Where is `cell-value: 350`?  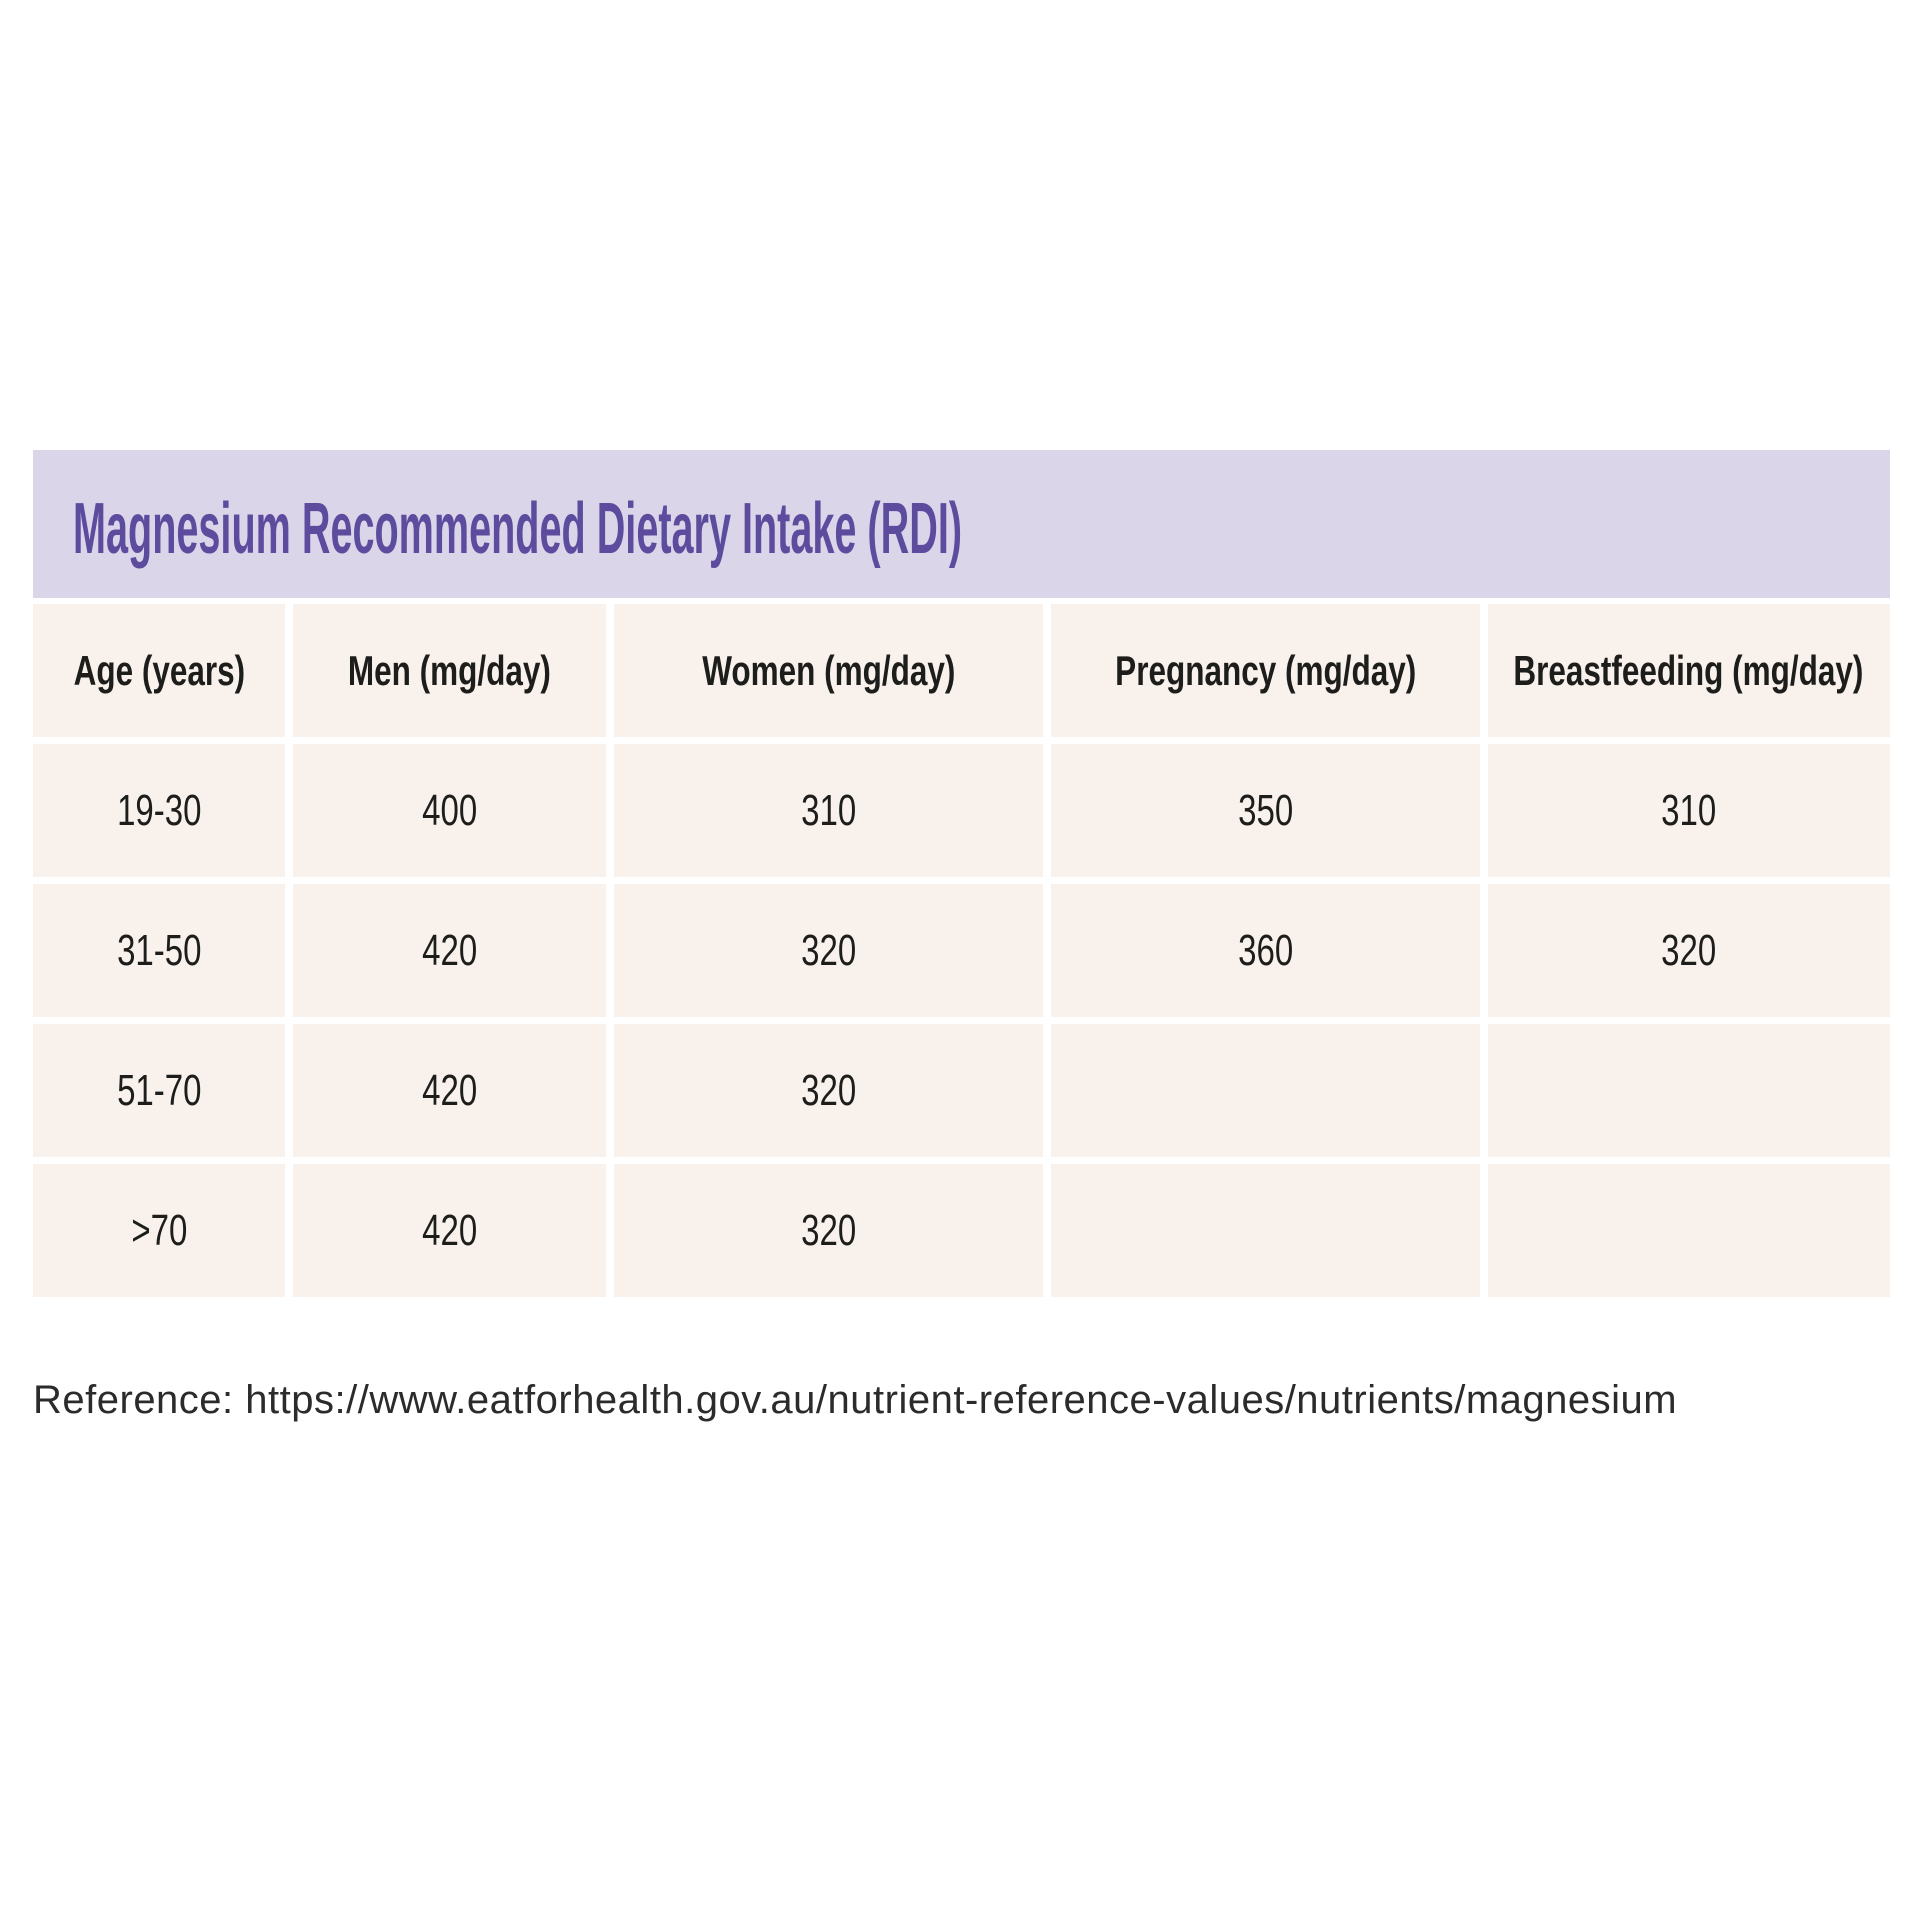
cell-value: 350 is located at coordinates (1265, 810).